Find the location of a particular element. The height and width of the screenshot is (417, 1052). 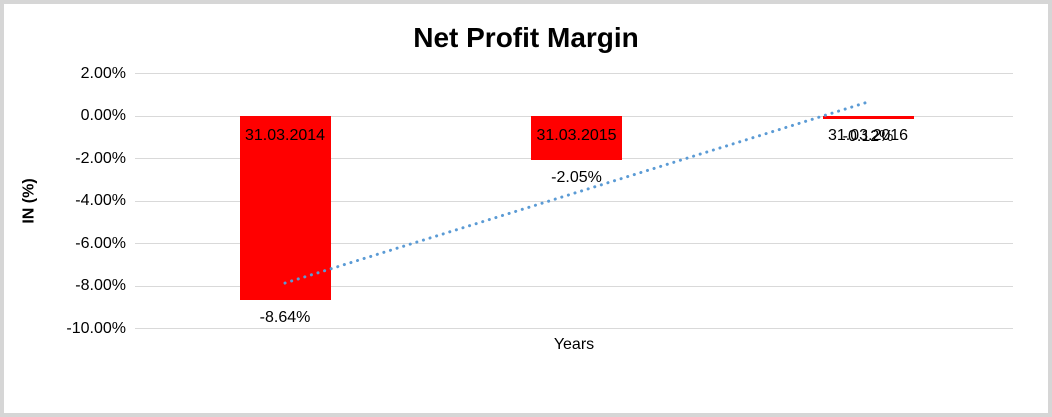

y-tick-label: -4.00% is located at coordinates (100, 200).